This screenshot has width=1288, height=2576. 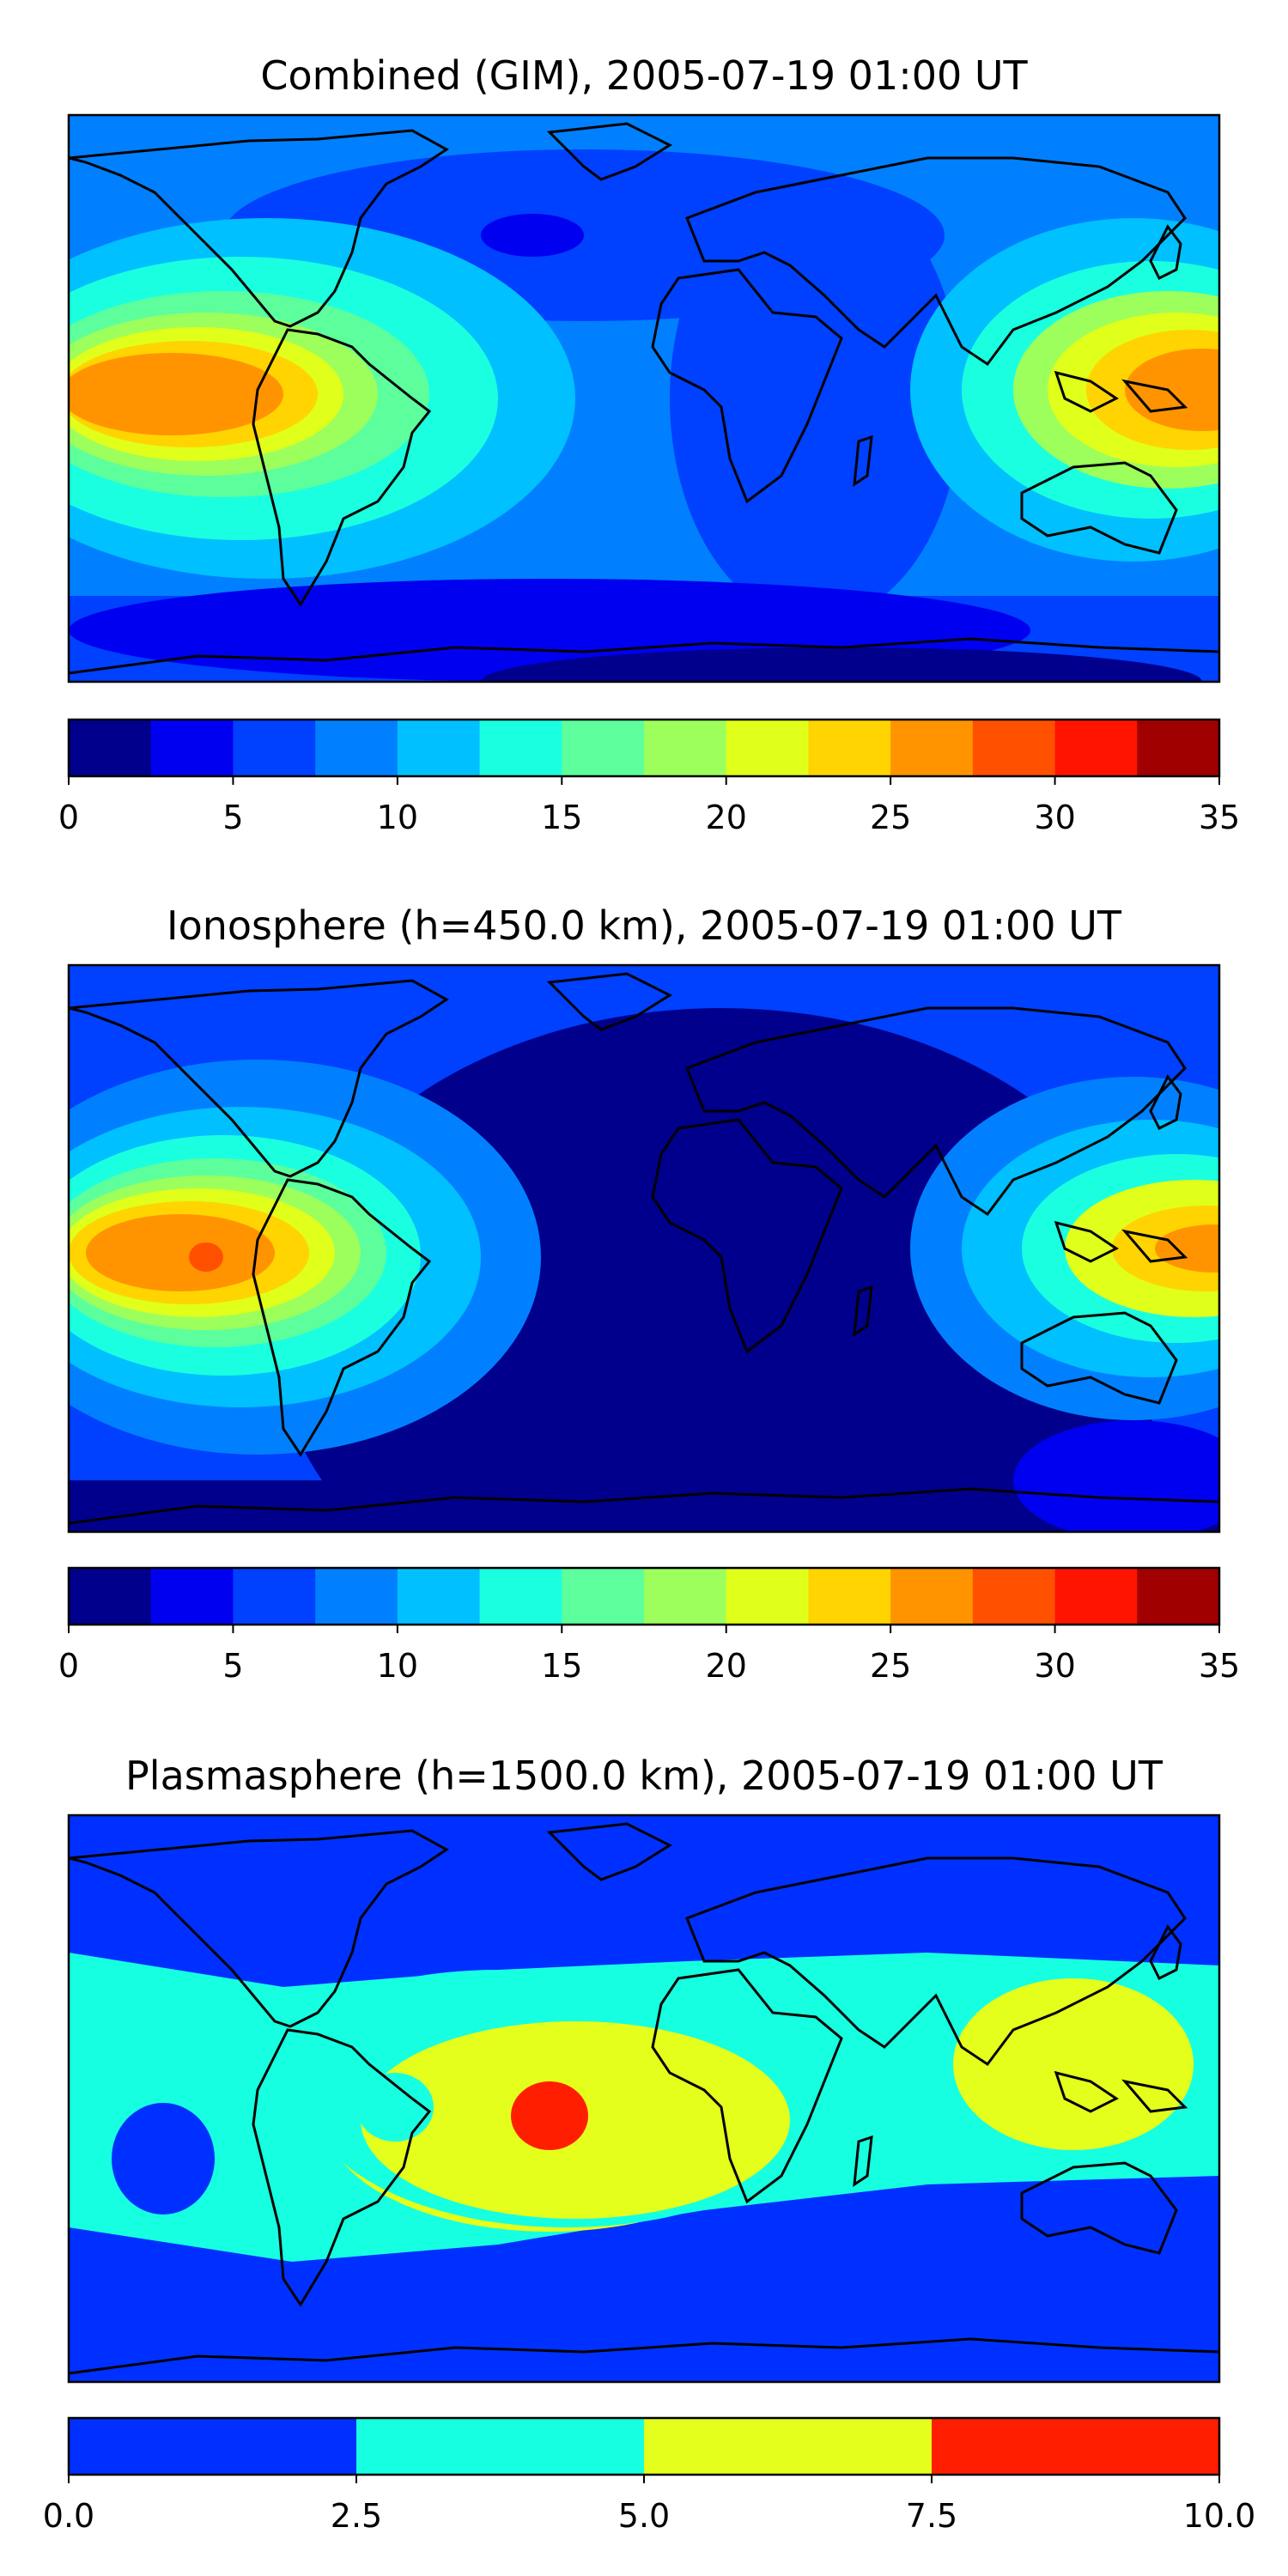 I want to click on colorbar-tick-label: 10.0, so click(x=1219, y=2516).